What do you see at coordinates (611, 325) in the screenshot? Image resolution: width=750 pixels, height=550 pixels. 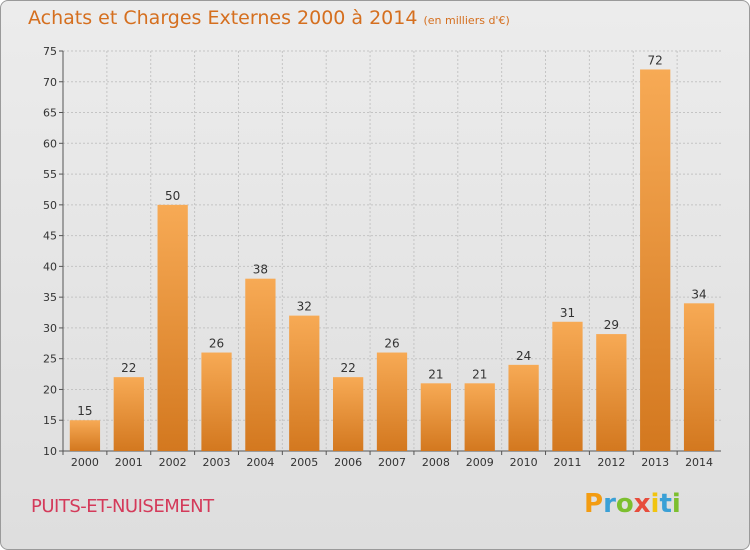 I see `data-label: 29` at bounding box center [611, 325].